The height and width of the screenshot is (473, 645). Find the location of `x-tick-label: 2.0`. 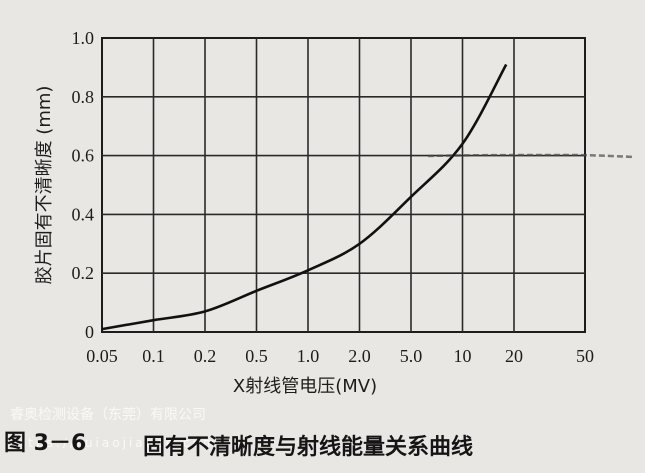

x-tick-label: 2.0 is located at coordinates (359, 356).